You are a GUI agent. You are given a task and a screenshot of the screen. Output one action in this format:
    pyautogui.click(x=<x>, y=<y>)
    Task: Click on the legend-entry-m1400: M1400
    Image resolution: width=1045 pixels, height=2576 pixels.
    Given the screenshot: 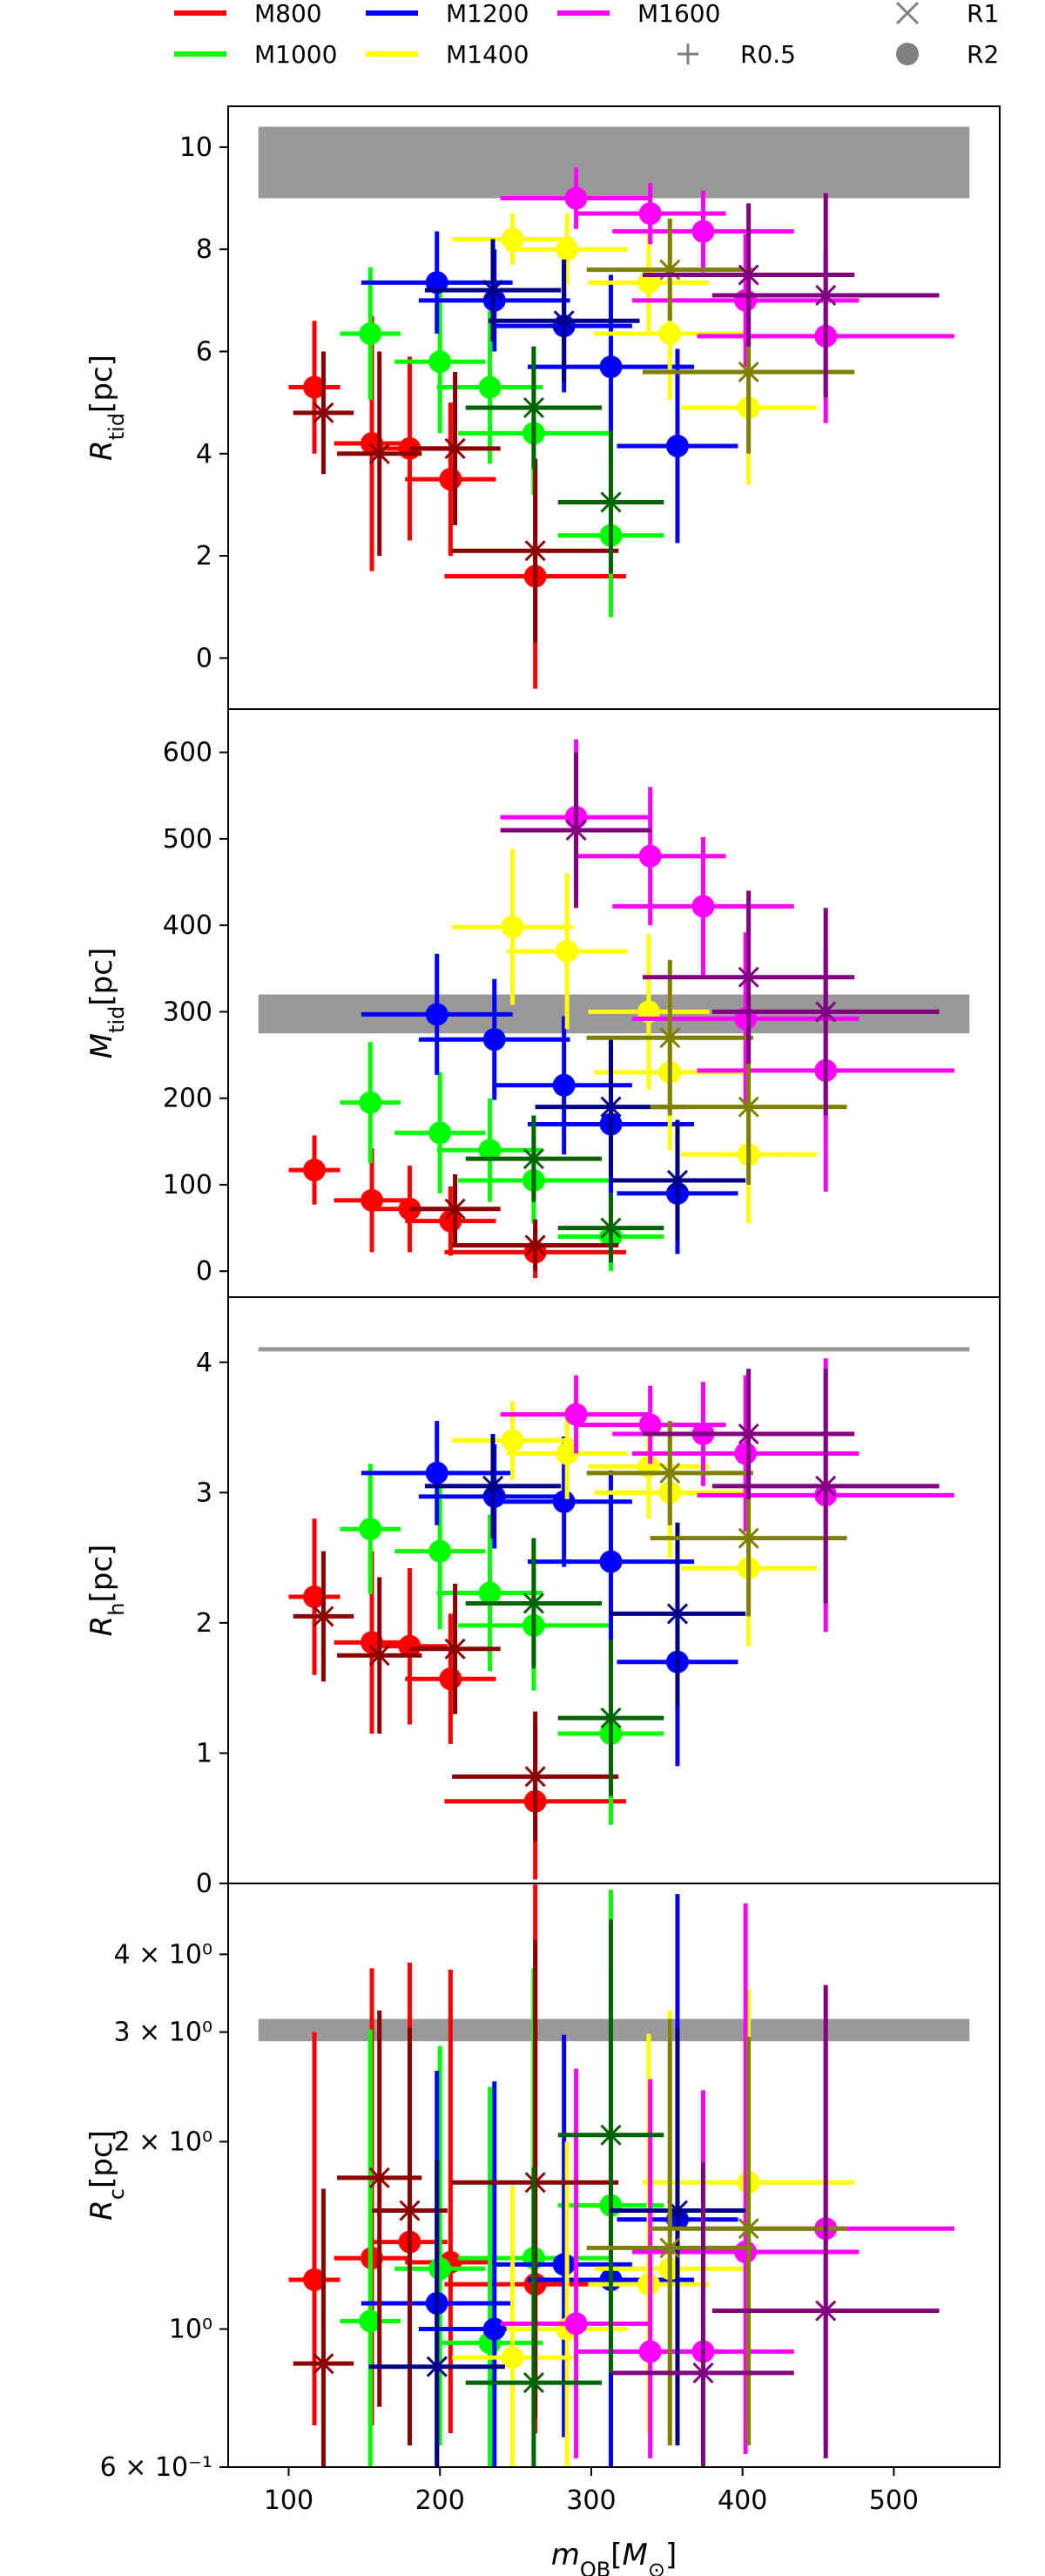 What is the action you would take?
    pyautogui.click(x=448, y=54)
    